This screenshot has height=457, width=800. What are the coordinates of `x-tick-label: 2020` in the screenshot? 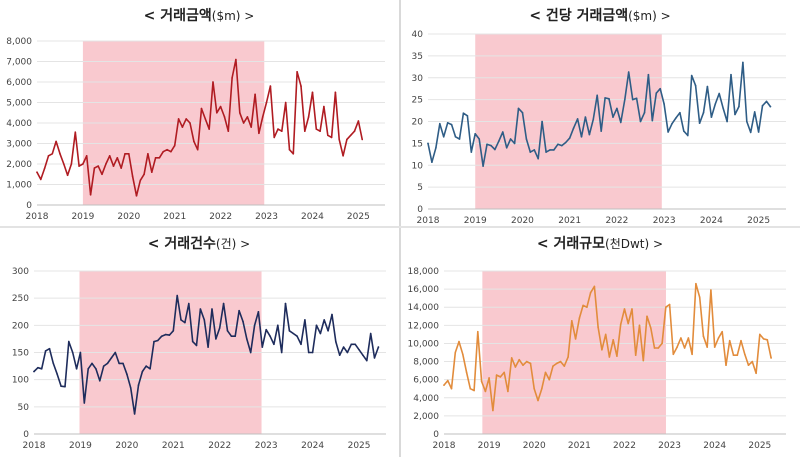 It's located at (534, 446).